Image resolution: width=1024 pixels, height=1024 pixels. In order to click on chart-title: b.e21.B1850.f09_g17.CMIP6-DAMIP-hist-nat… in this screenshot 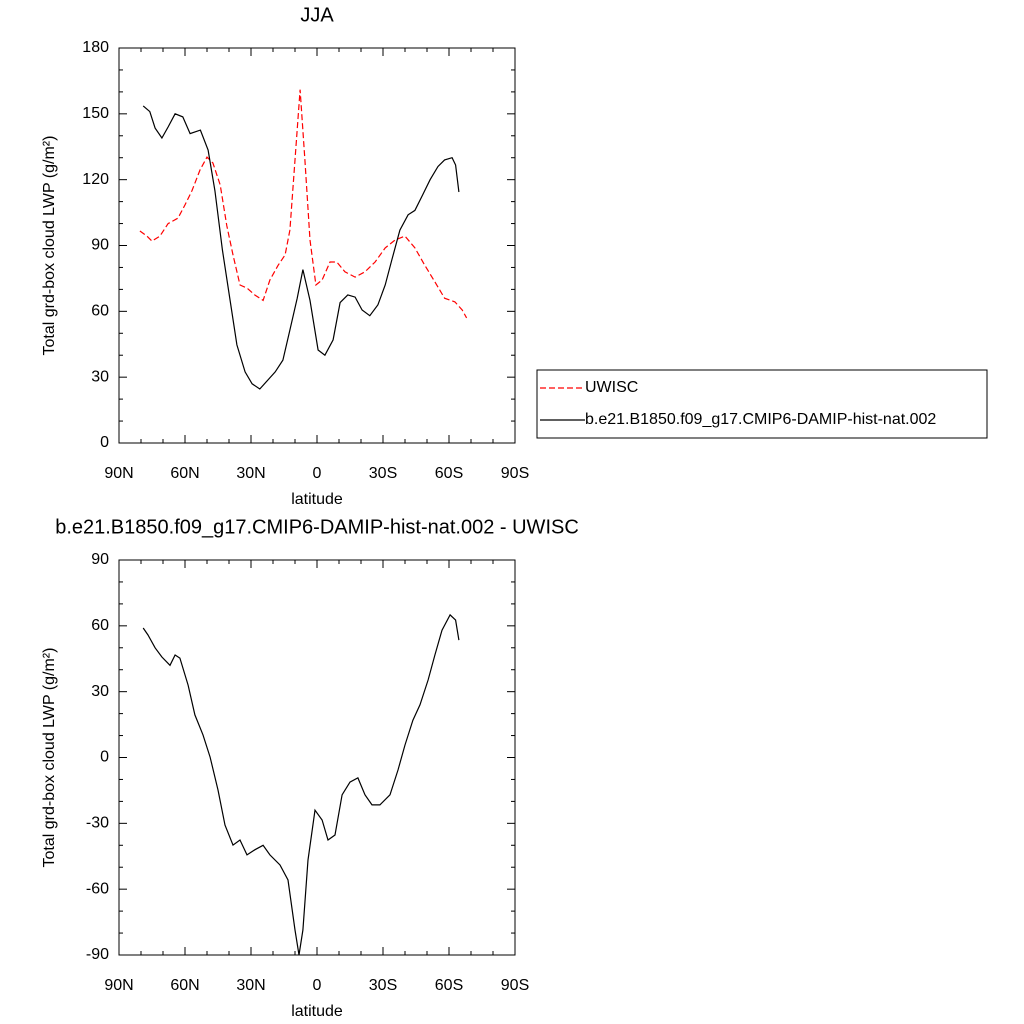, I will do `click(317, 527)`.